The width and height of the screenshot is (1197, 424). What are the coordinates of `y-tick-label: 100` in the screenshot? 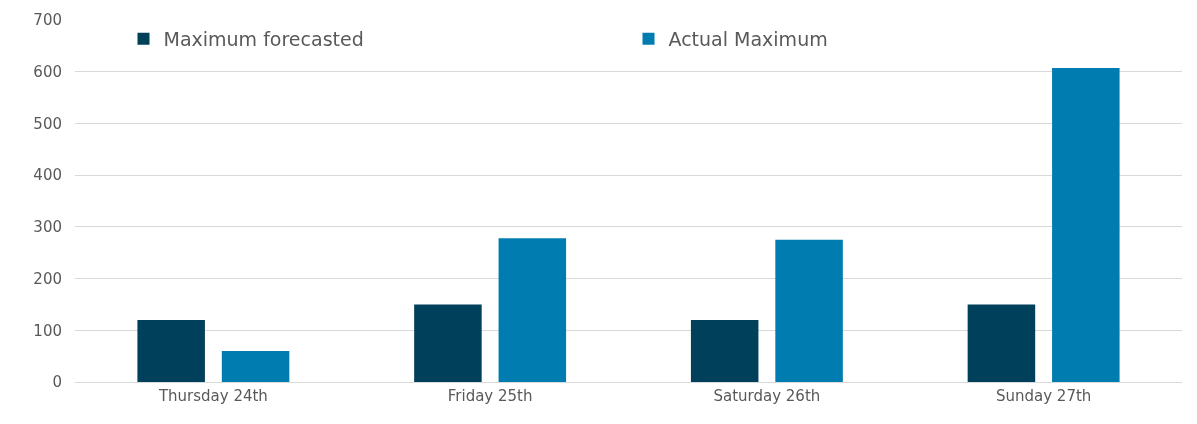 It's located at (47, 330).